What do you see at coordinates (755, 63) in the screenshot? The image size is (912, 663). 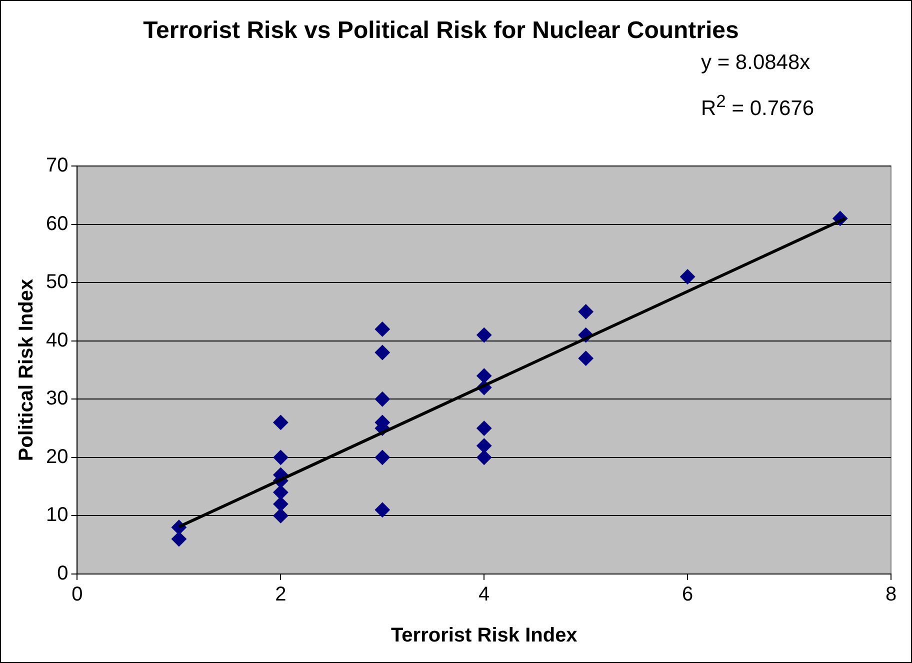 I see `text: y = 8.0848x` at bounding box center [755, 63].